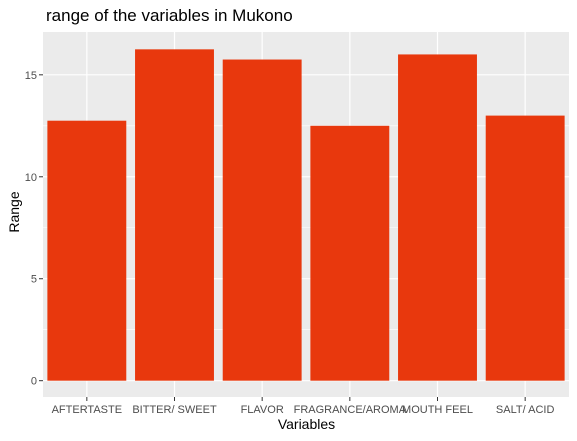 The height and width of the screenshot is (441, 577). What do you see at coordinates (87, 250) in the screenshot?
I see `bar-aftertaste` at bounding box center [87, 250].